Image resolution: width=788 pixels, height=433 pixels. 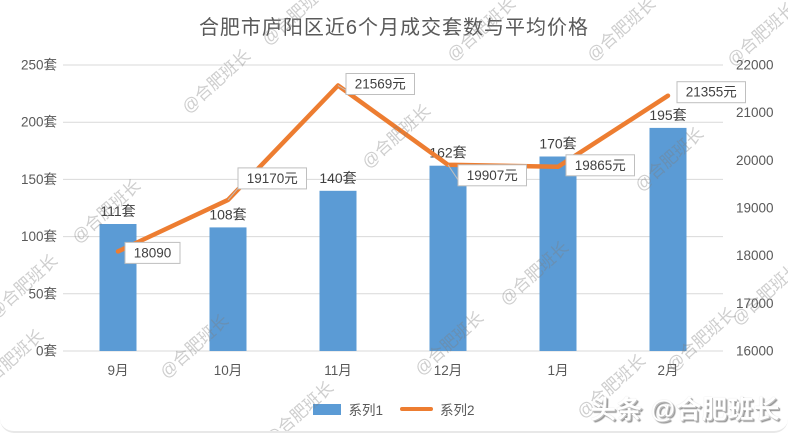 What do you see at coordinates (39, 179) in the screenshot?
I see `left-axis-tick: 150套` at bounding box center [39, 179].